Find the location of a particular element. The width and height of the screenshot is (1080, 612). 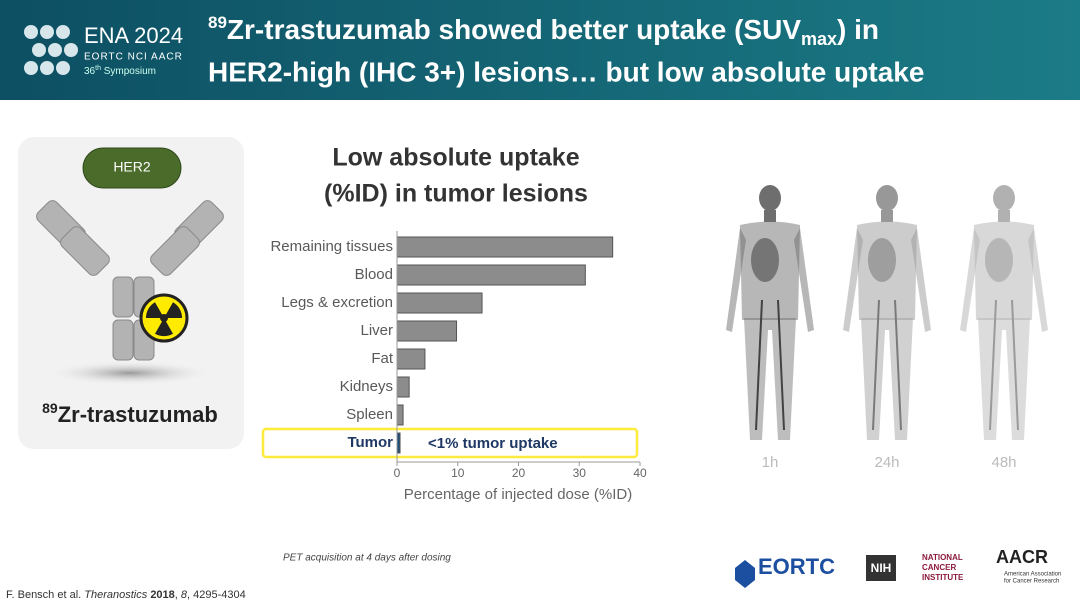

y-tick-label: Legs & excretion is located at coordinates (337, 302).